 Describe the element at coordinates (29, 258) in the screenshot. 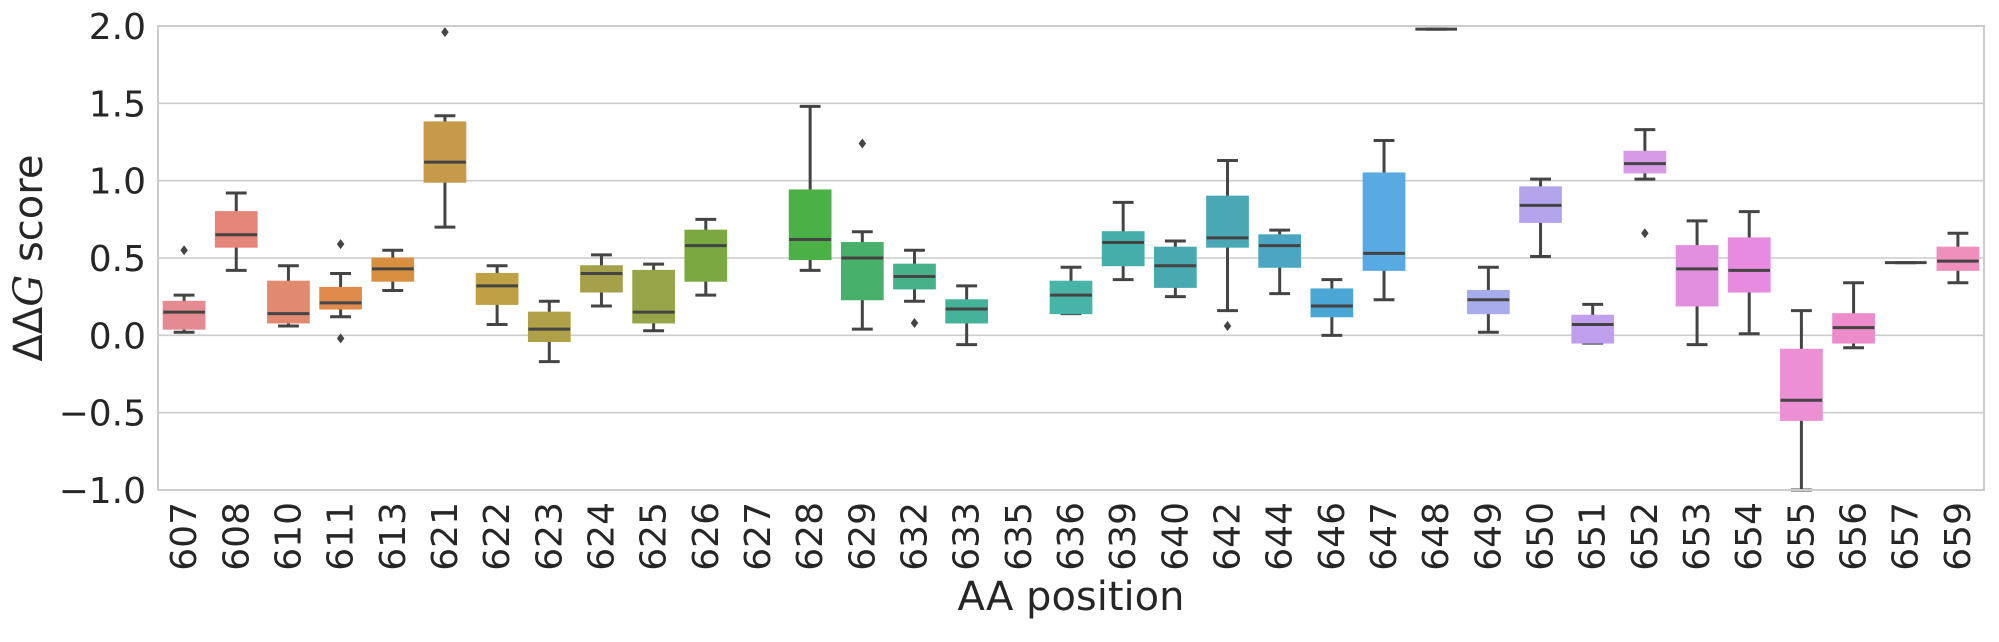

I see `y-axis-label: ΔΔG score` at that location.